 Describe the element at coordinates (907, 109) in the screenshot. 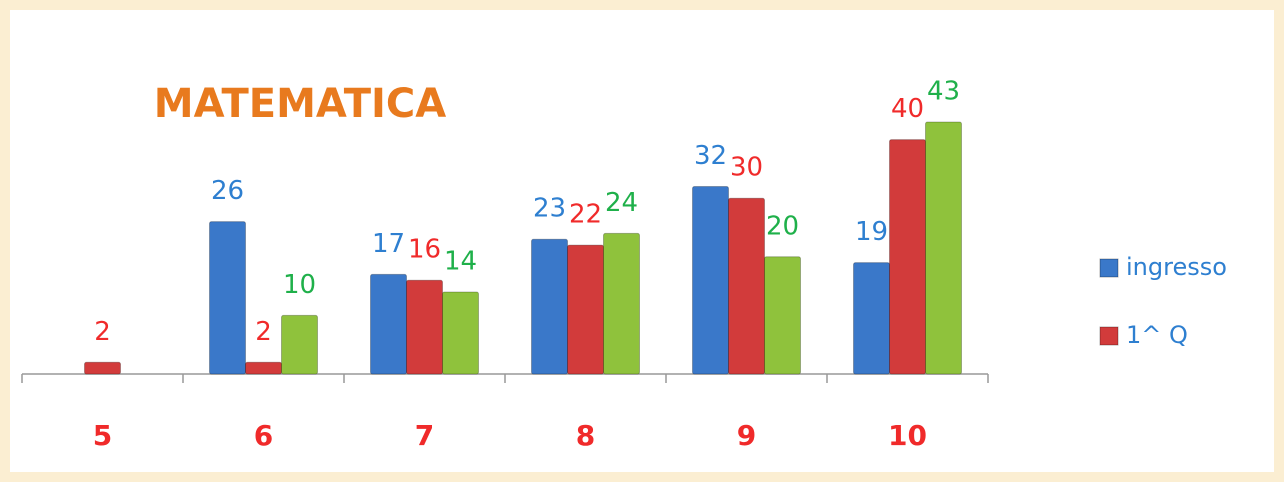

I see `data-label: 40` at that location.